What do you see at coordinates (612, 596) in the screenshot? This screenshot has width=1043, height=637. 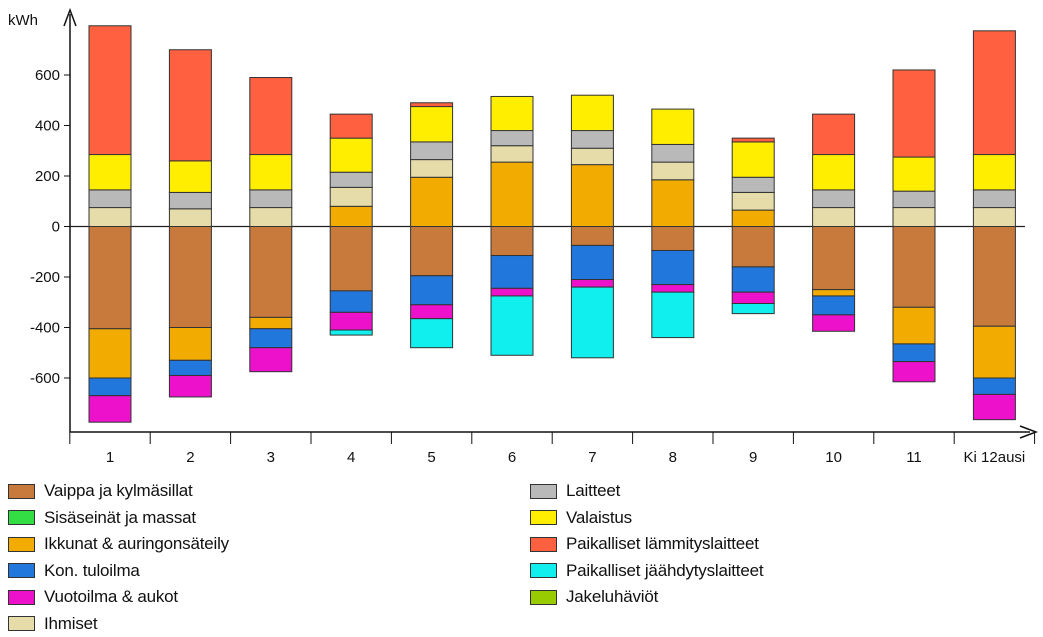 I see `legend-label: Jakeluhäviöt` at bounding box center [612, 596].